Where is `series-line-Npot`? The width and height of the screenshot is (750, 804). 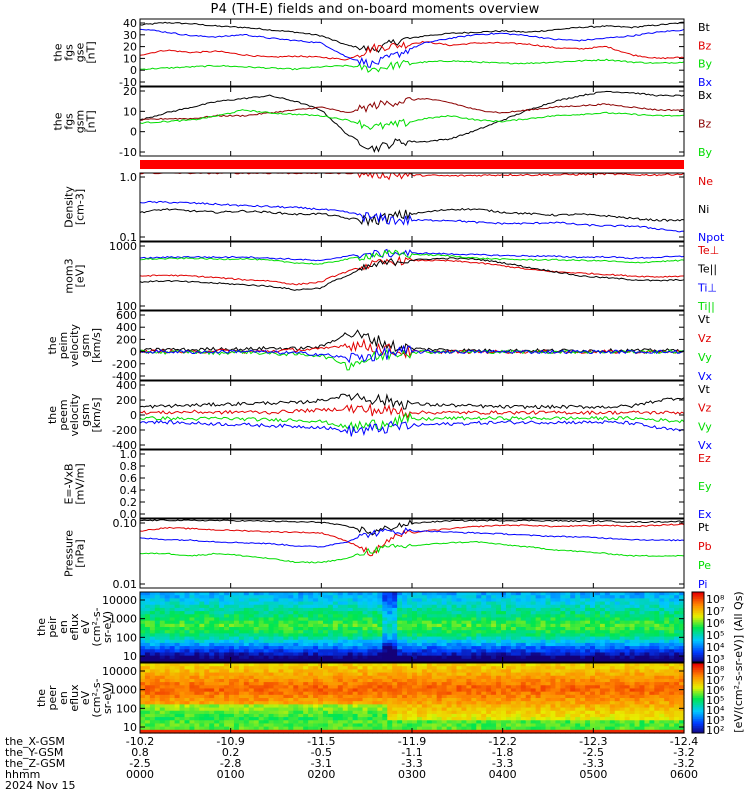
series-line-Npot is located at coordinates (412, 216).